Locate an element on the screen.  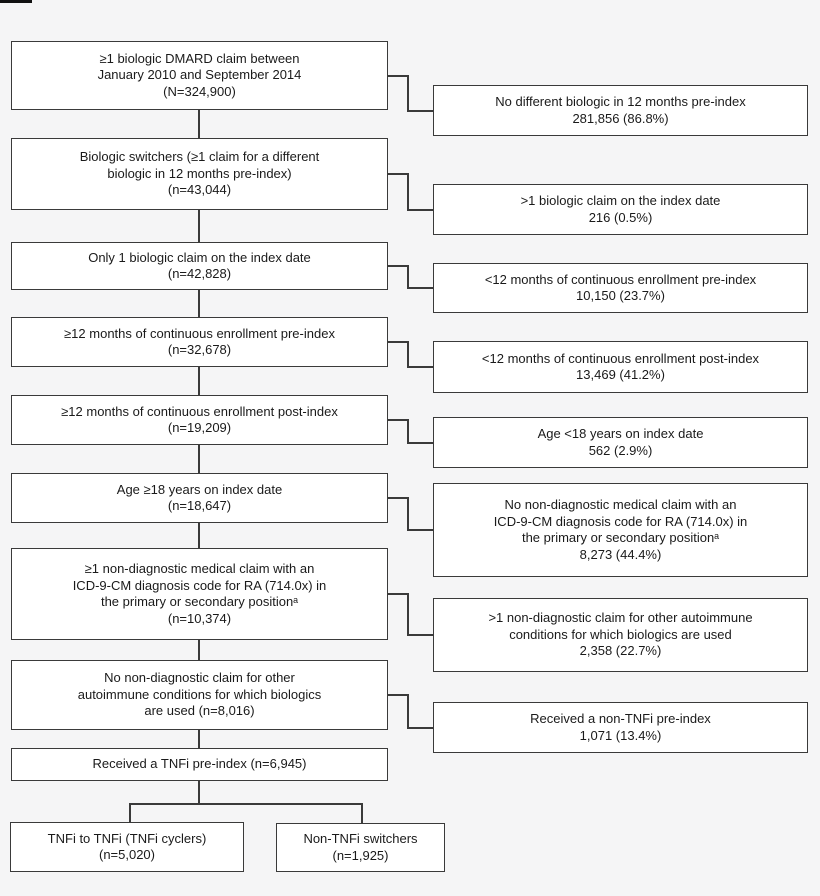
flow-box-non-tnfi-switchers: Non-TNFi switchers (n=1,925) is located at coordinates (360, 847).